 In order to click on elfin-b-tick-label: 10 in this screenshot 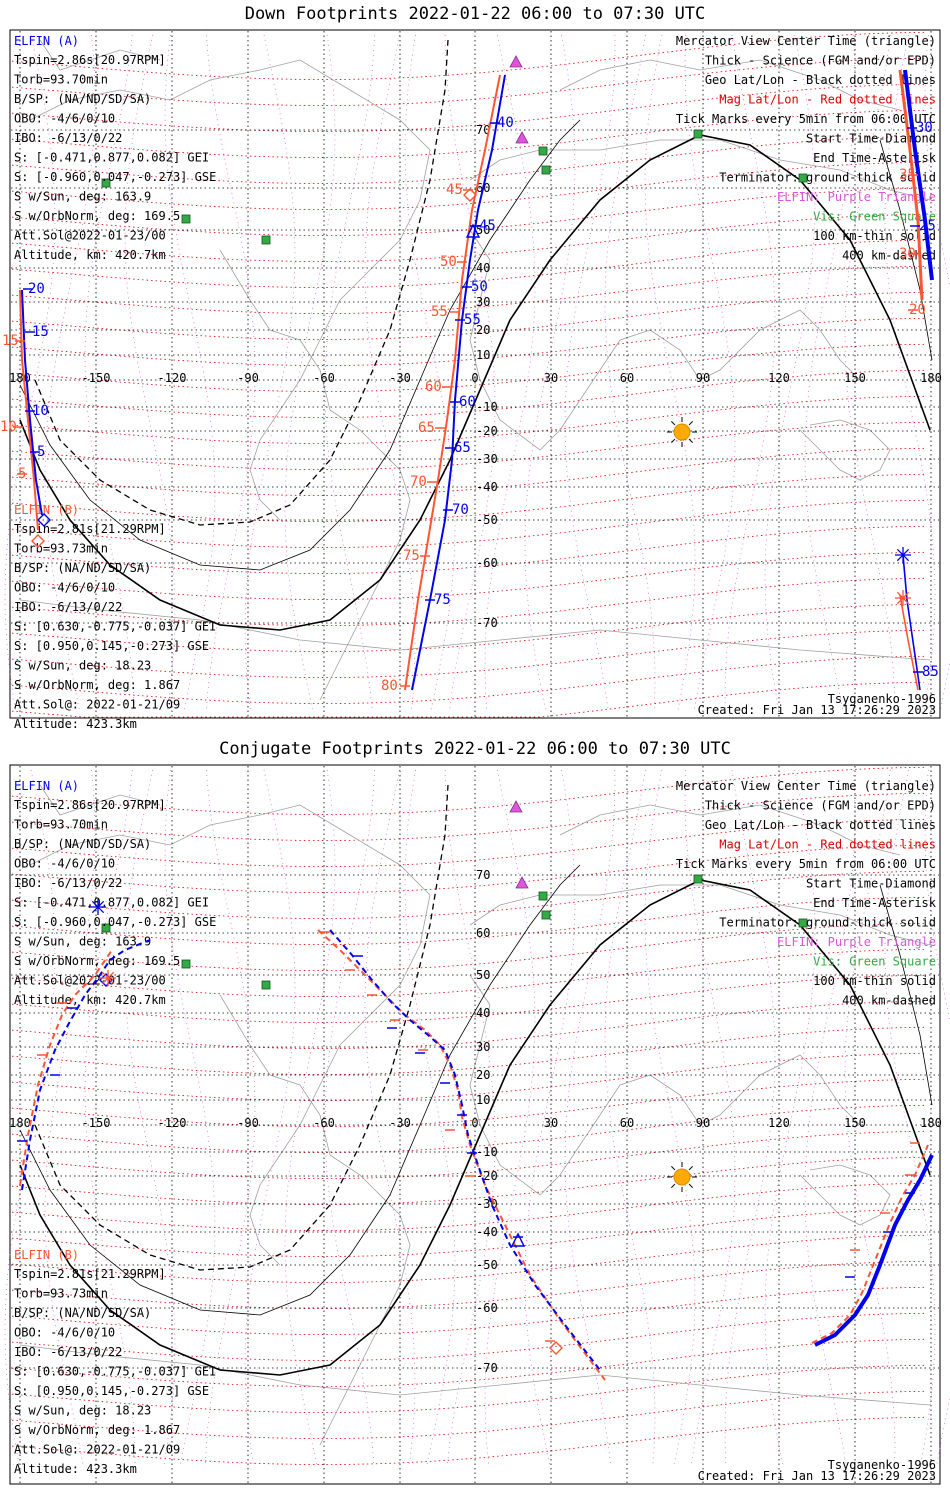, I will do `click(8, 2)`.